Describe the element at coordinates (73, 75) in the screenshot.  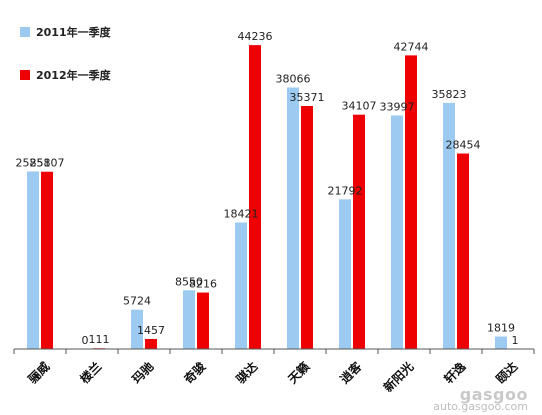
I see `legend-label-2012: 2012年一季度` at that location.